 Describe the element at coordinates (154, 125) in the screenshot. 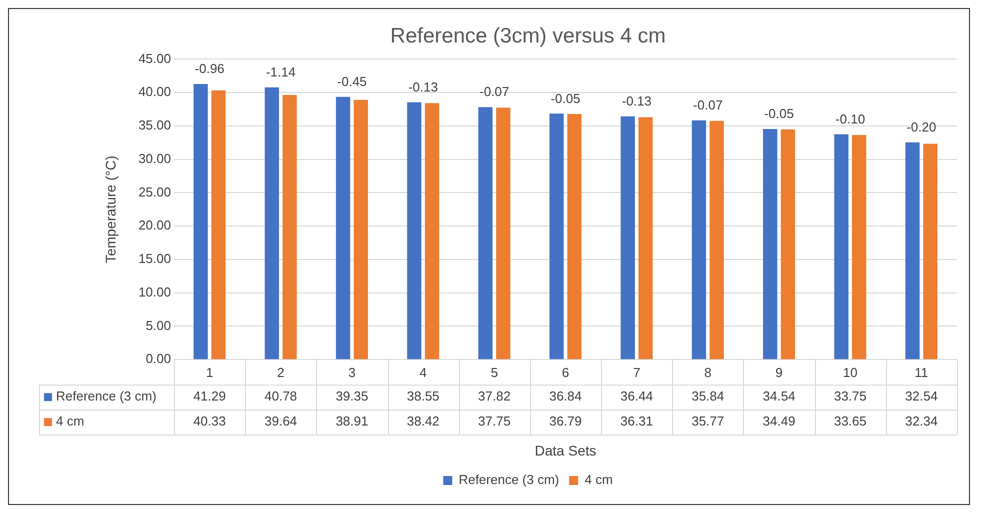

I see `y-tick-label: 35.00` at that location.